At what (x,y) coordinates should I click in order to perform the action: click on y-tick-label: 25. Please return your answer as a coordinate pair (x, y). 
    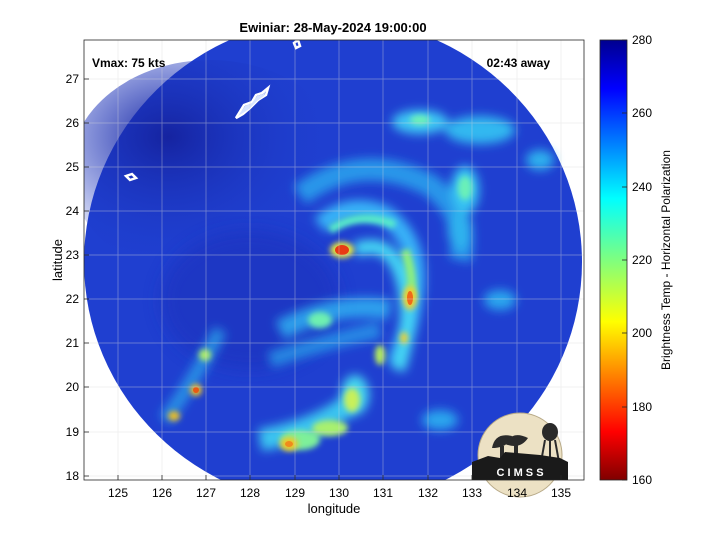
    Looking at the image, I should click on (73, 167).